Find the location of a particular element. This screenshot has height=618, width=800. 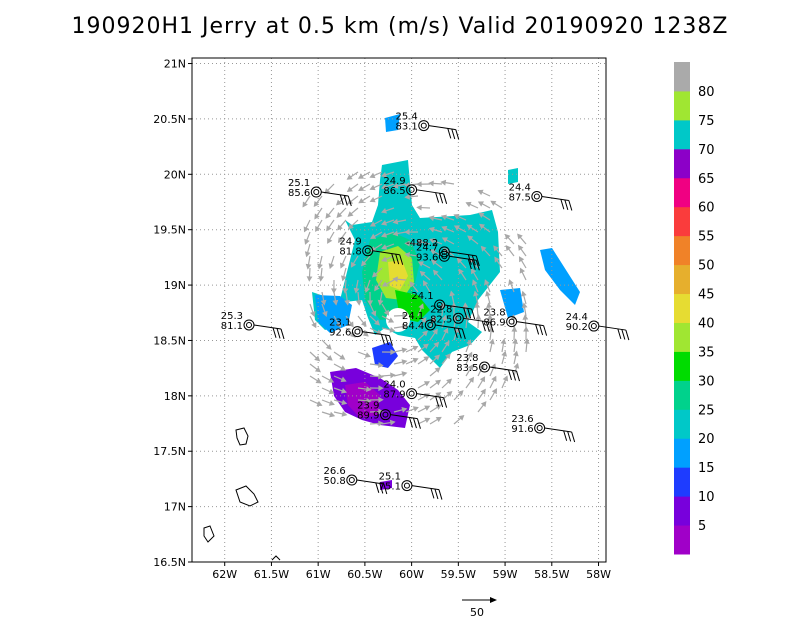

colorbar-label: 40 is located at coordinates (706, 323).